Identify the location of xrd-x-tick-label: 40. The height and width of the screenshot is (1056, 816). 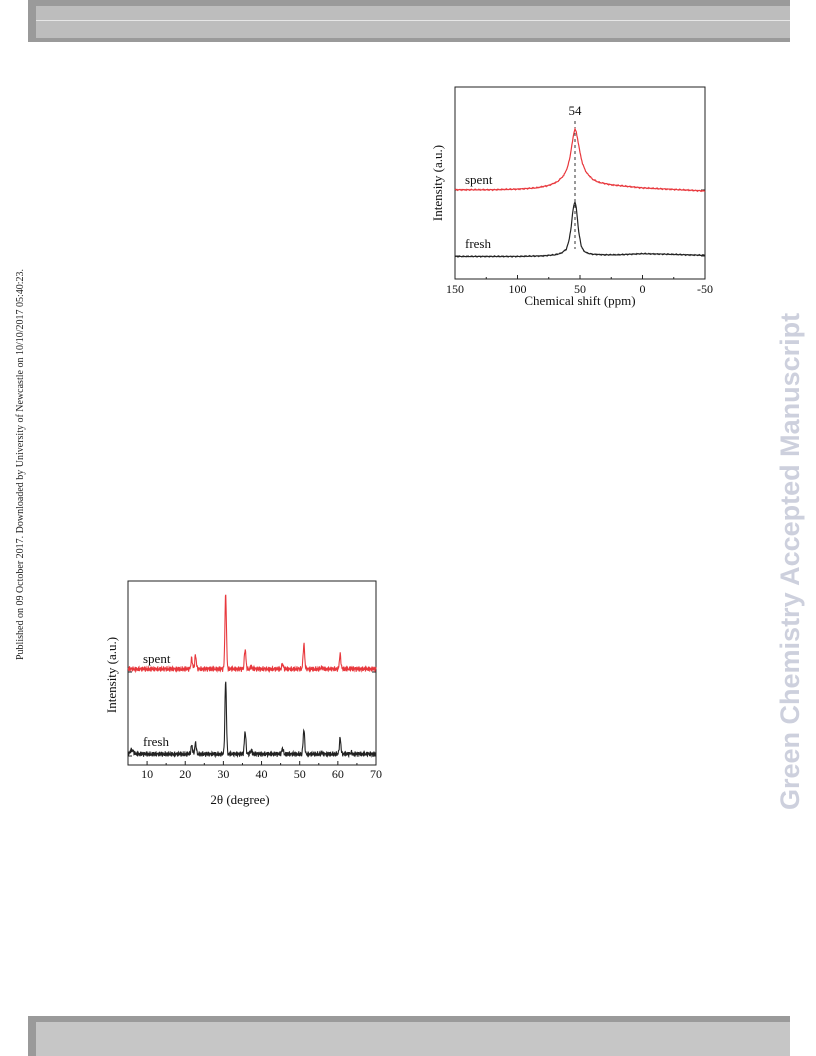
(262, 774).